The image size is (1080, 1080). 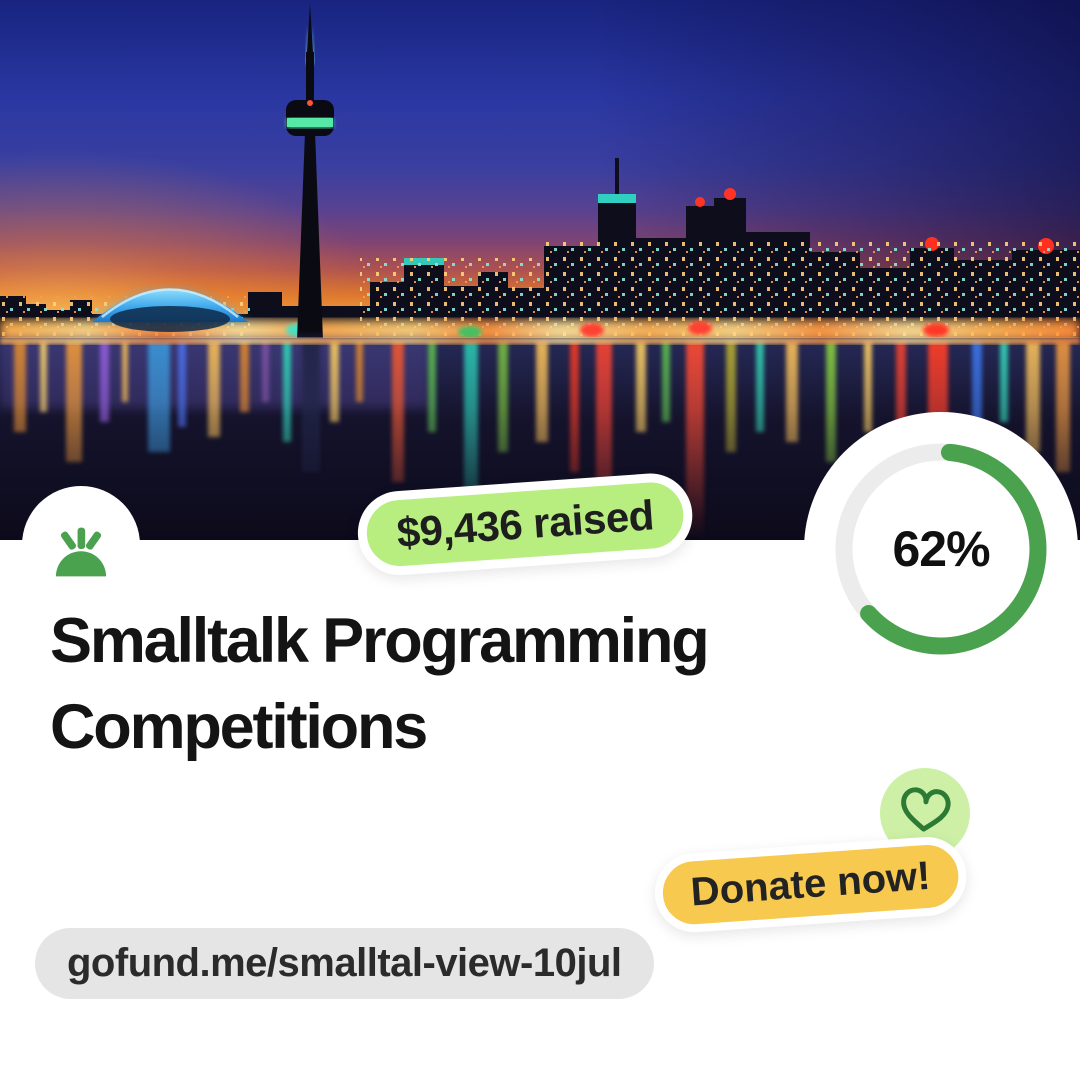 What do you see at coordinates (170, 310) in the screenshot?
I see `stadium-dome` at bounding box center [170, 310].